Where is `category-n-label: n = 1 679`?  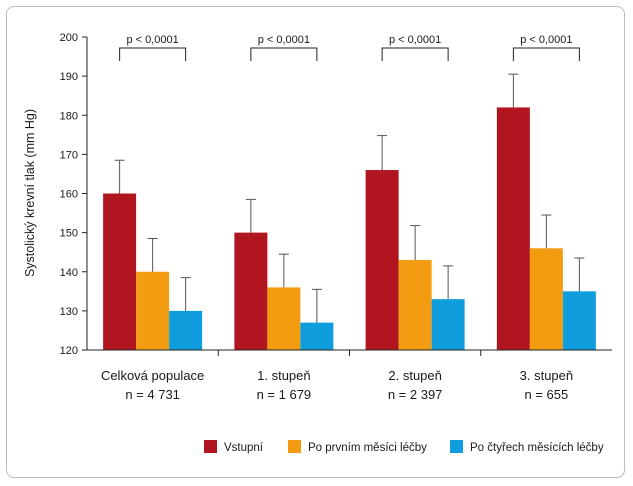 category-n-label: n = 1 679 is located at coordinates (284, 394).